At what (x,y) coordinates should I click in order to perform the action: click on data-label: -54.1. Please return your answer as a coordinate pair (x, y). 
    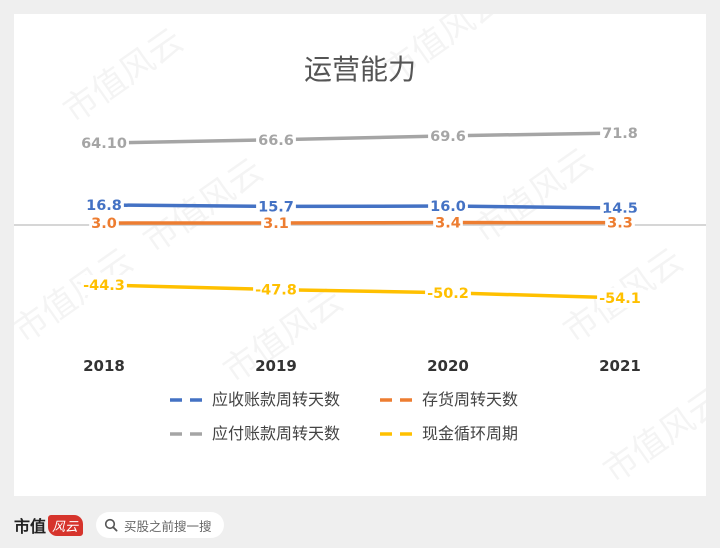
    Looking at the image, I should click on (620, 299).